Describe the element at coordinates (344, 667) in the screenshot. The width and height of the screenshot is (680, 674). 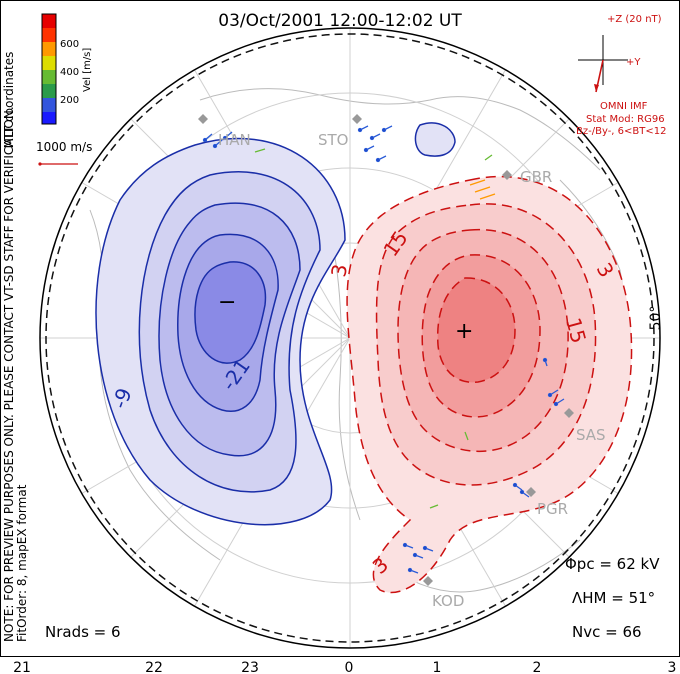
I see `mlt-axis: 21 22 23 0 1 2 3` at that location.